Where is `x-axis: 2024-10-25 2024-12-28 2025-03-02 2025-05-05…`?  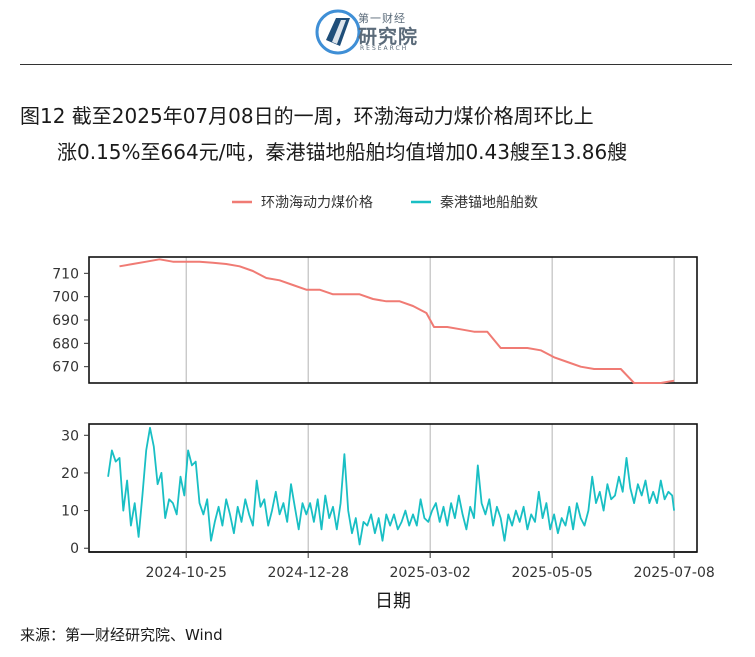 x-axis: 2024-10-25 2024-12-28 2025-03-02 2025-05-05… is located at coordinates (402, 566).